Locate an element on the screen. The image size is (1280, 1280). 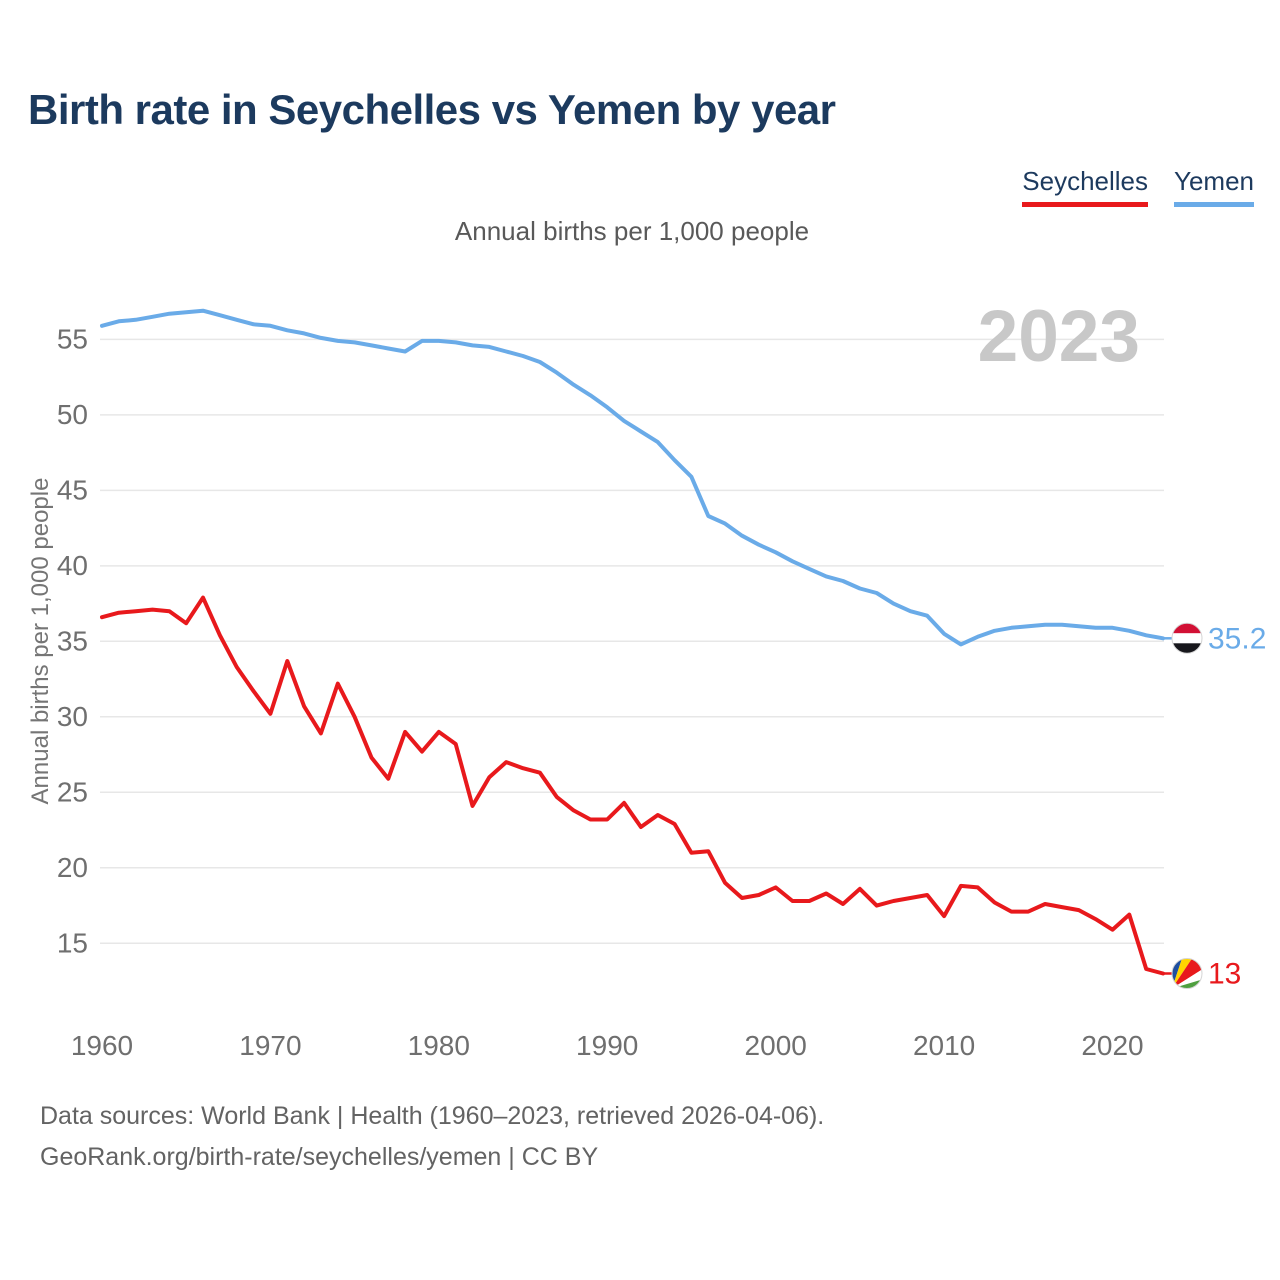
seychelles-end-label: 13 is located at coordinates (1224, 974).